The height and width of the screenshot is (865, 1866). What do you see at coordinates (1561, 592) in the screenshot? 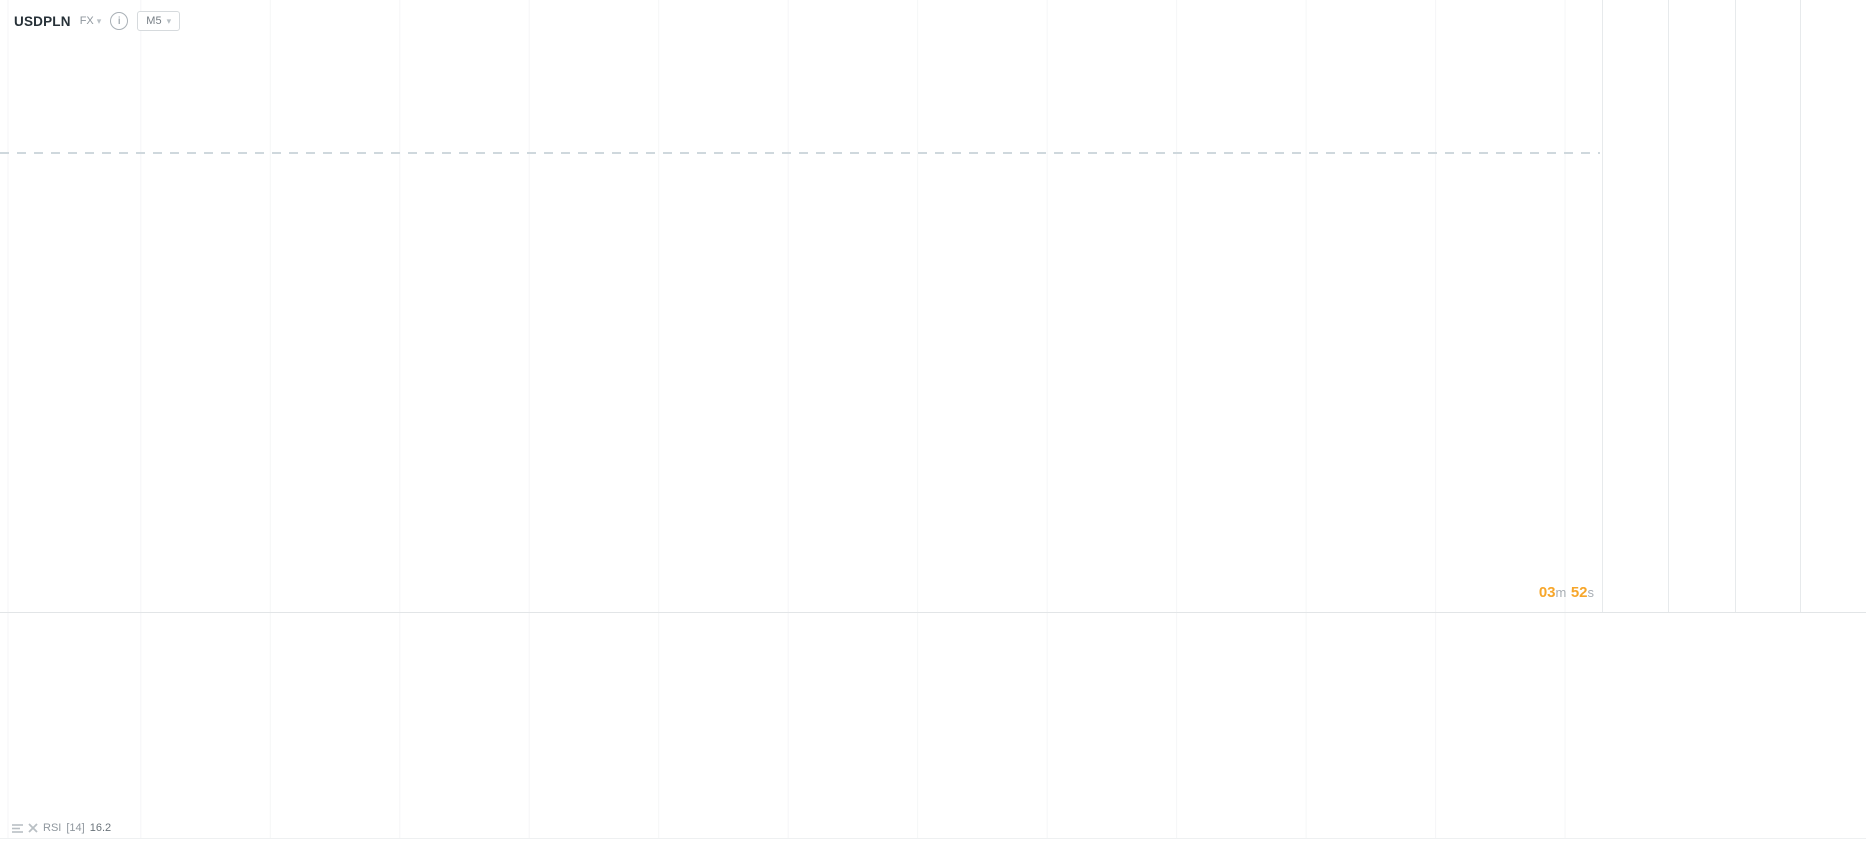
I see `countdown-minutes-unit: m` at bounding box center [1561, 592].